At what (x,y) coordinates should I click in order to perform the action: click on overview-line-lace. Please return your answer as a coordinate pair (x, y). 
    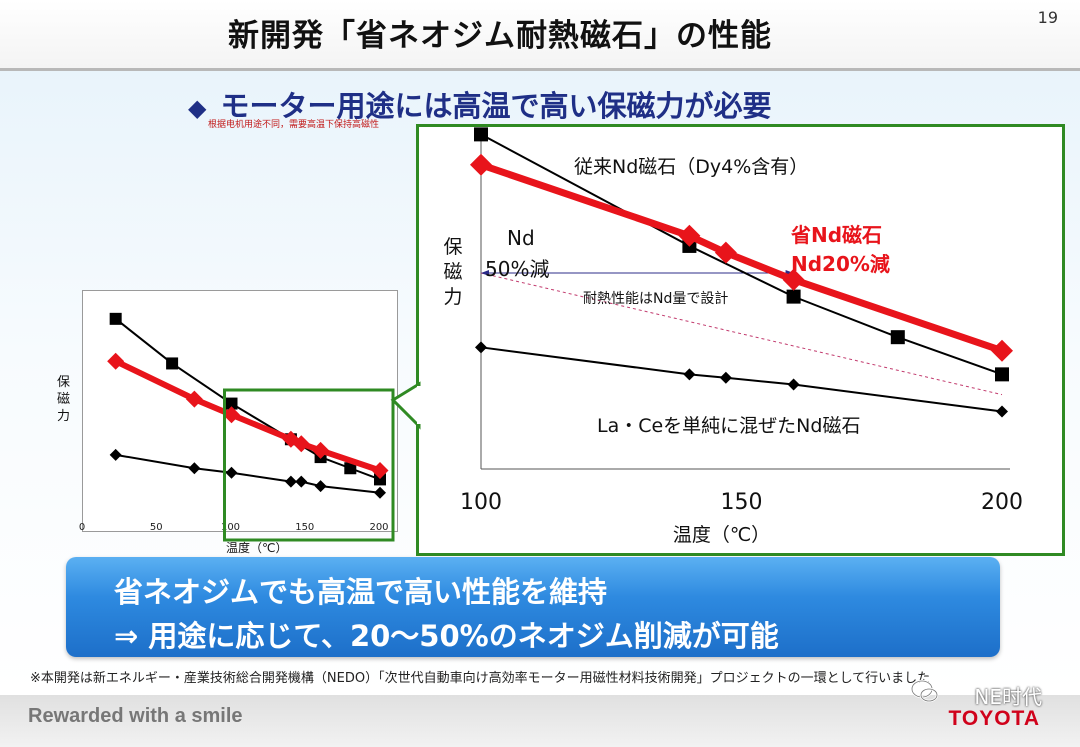
    Looking at the image, I should click on (248, 473).